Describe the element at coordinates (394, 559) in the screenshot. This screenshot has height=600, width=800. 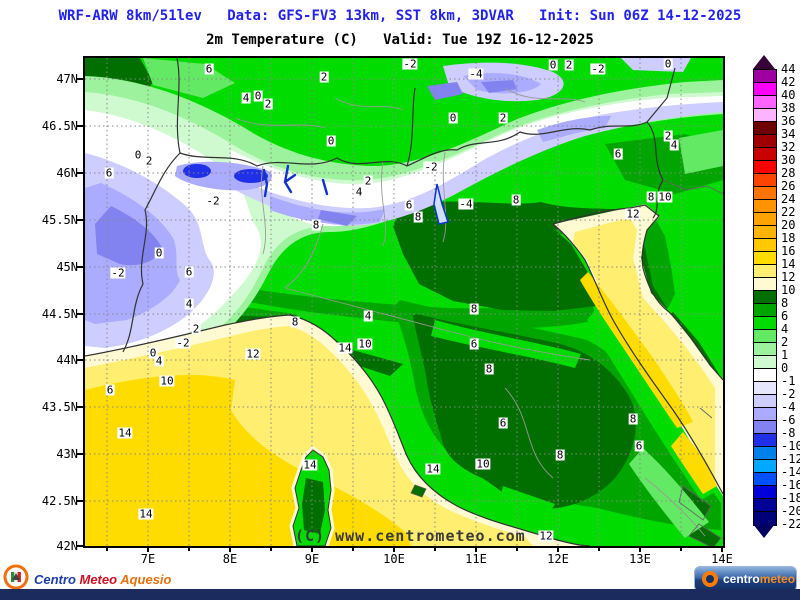
I see `longitude-tick-label: 10E` at that location.